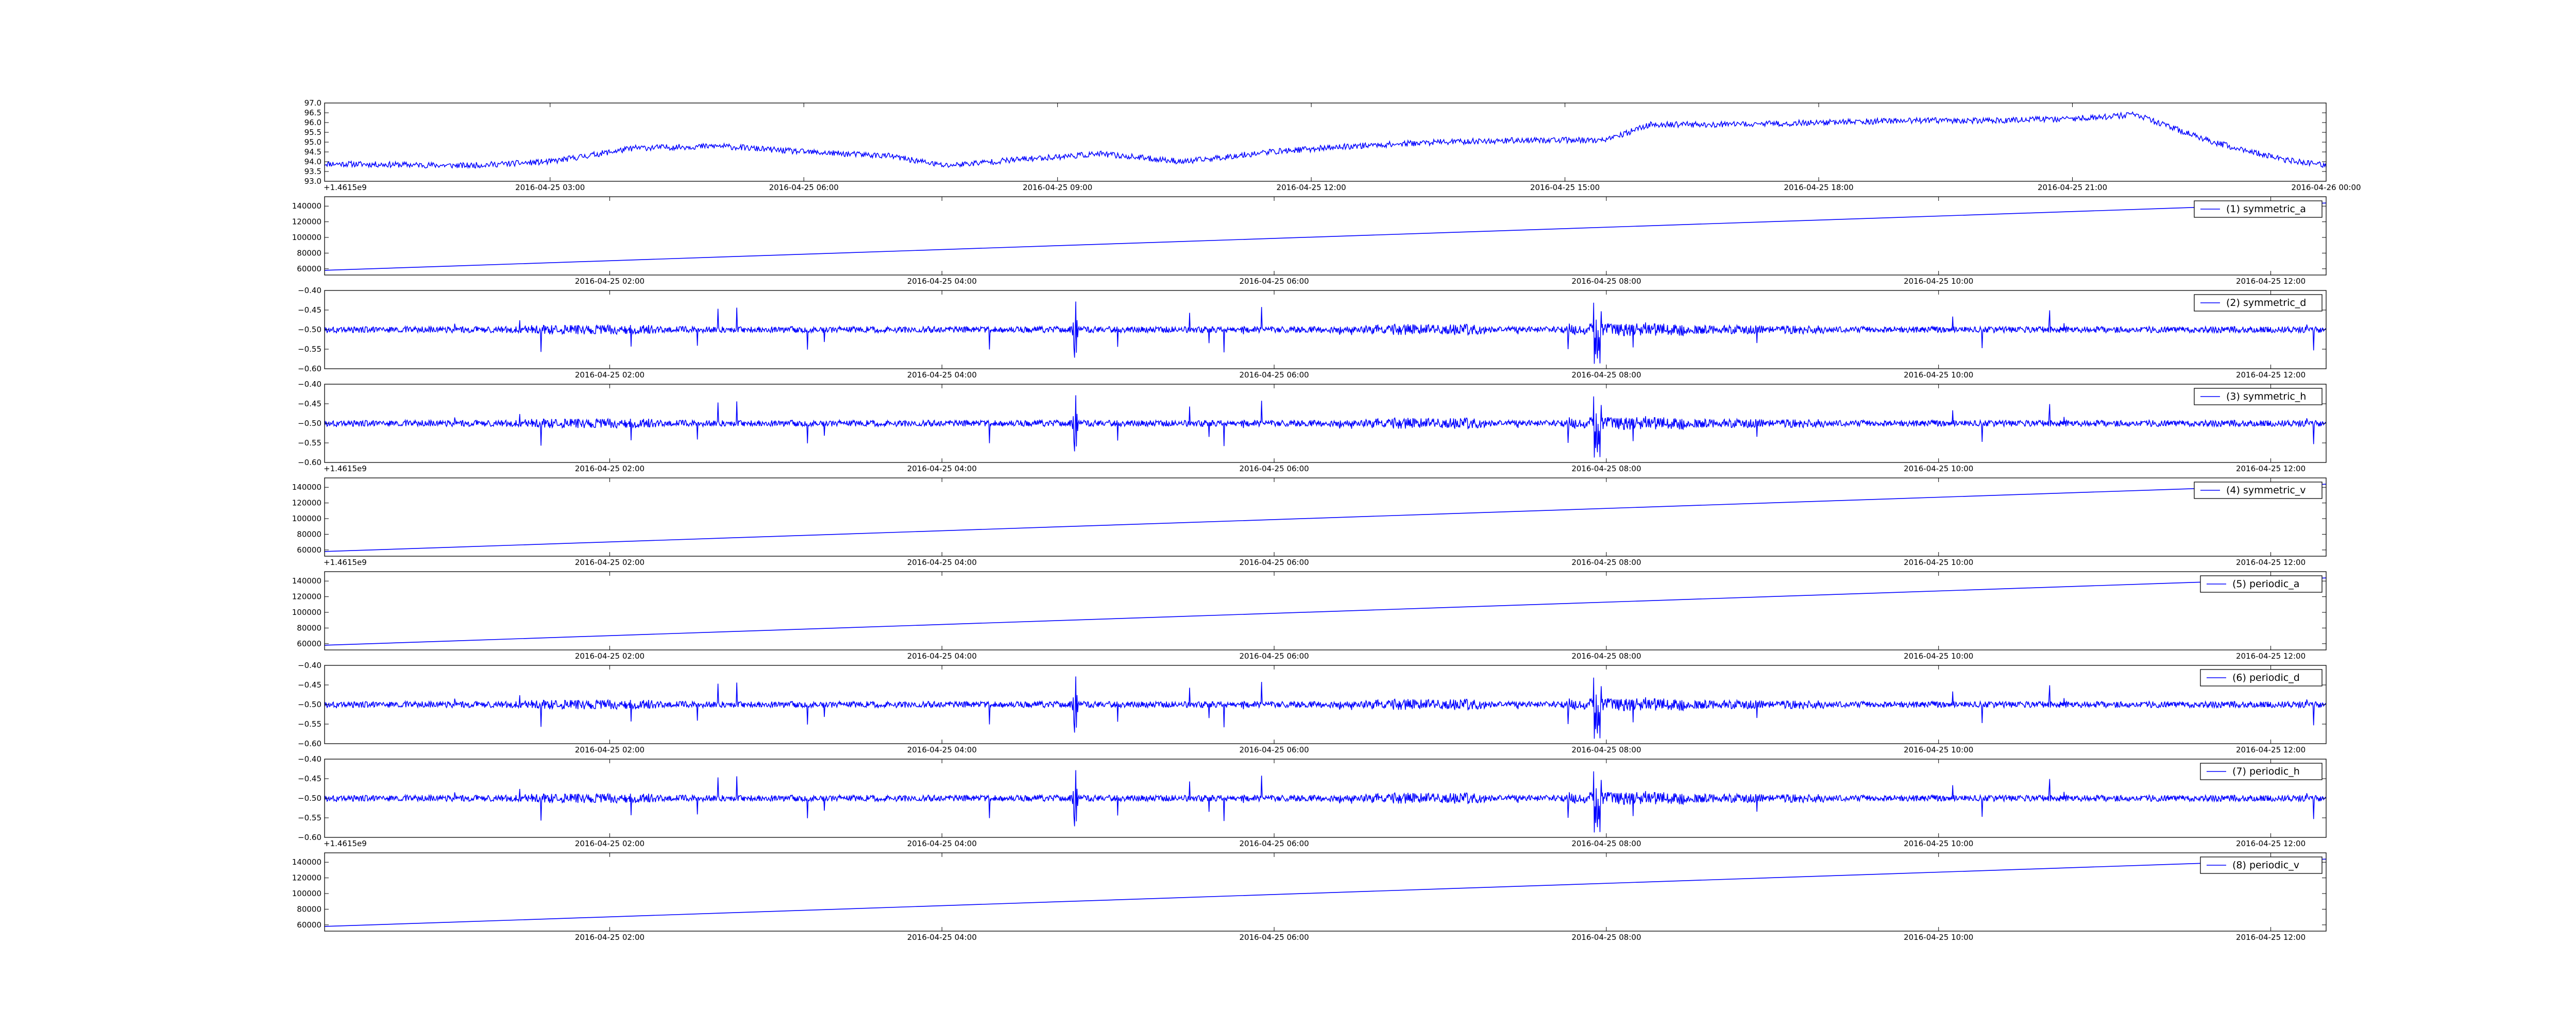 Image resolution: width=2576 pixels, height=1030 pixels. What do you see at coordinates (312, 142) in the screenshot?
I see `y-tick-label: 95.0` at bounding box center [312, 142].